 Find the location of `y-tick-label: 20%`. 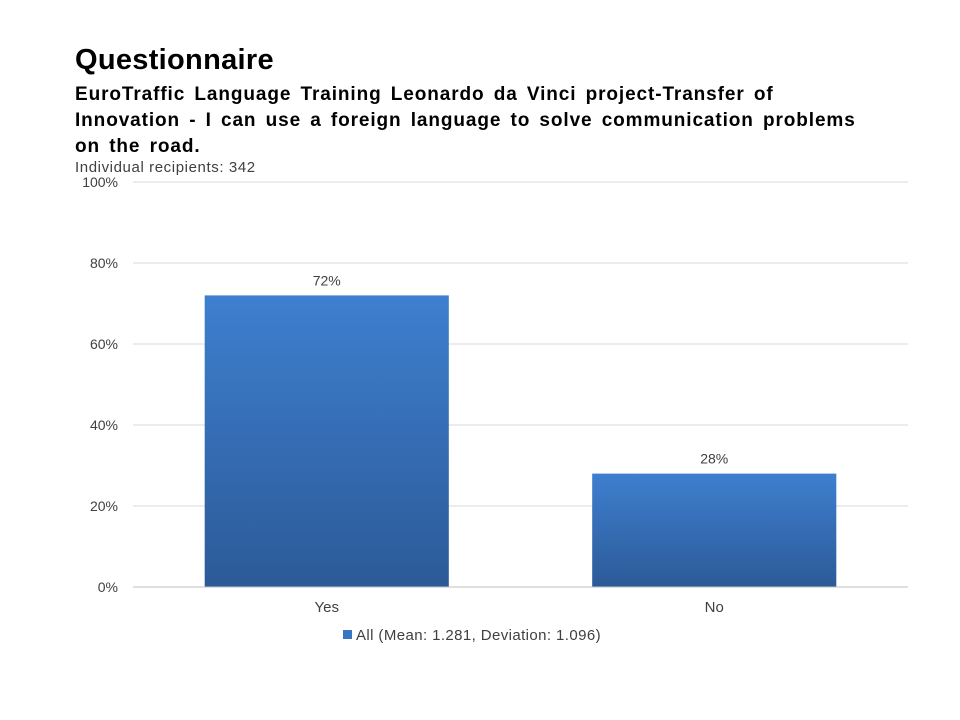

y-tick-label: 20% is located at coordinates (104, 506).